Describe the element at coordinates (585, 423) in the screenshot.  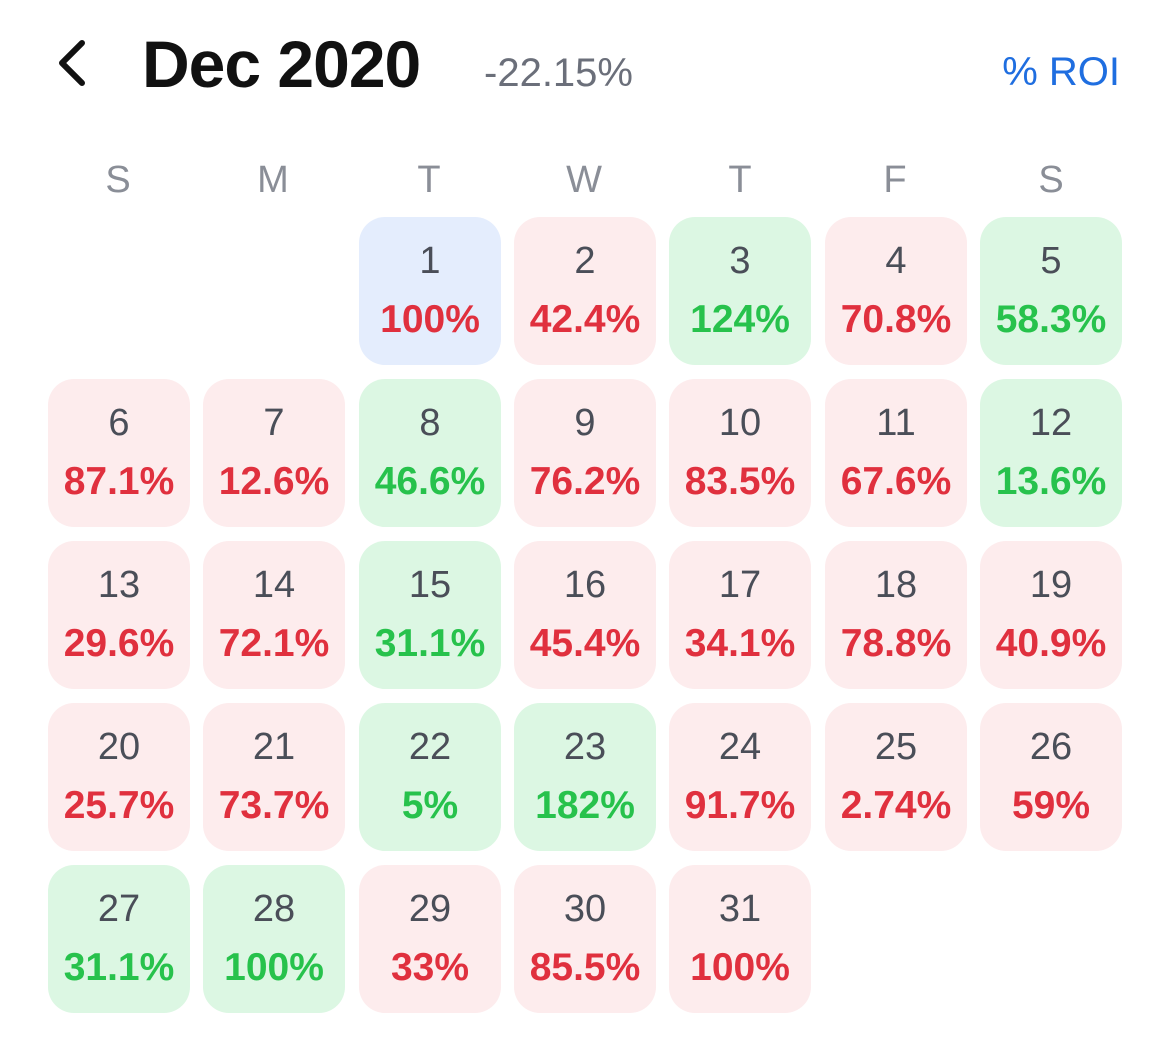
I see `day-number: 9` at that location.